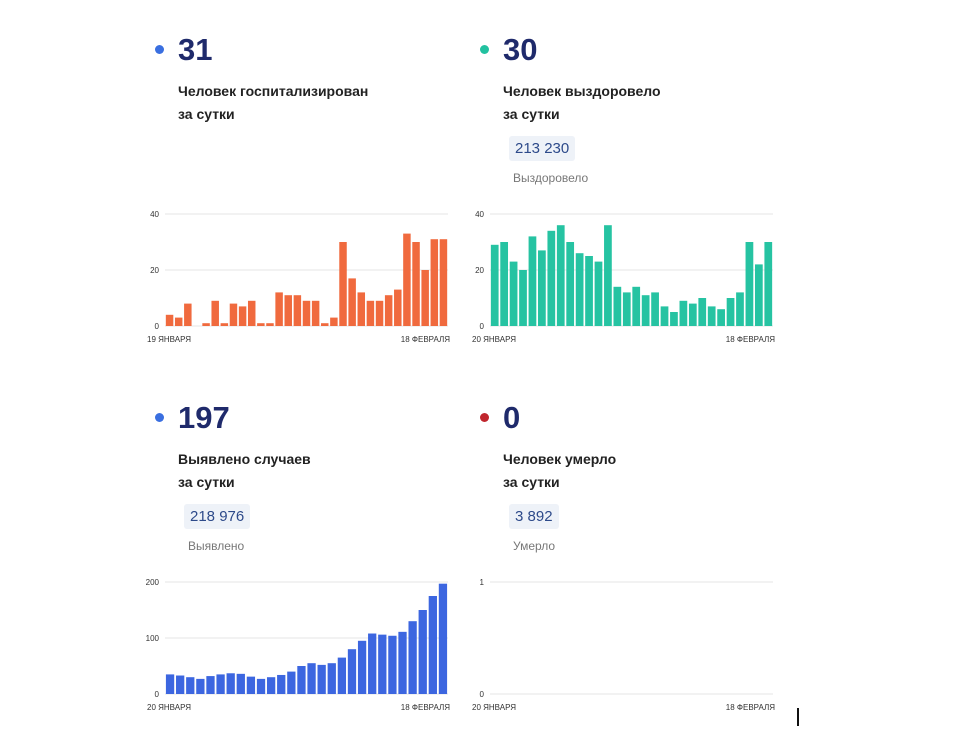 The width and height of the screenshot is (960, 738). What do you see at coordinates (308, 103) in the screenshot?
I see `hospitalized-description: Человек госпитализирован за сутки` at bounding box center [308, 103].